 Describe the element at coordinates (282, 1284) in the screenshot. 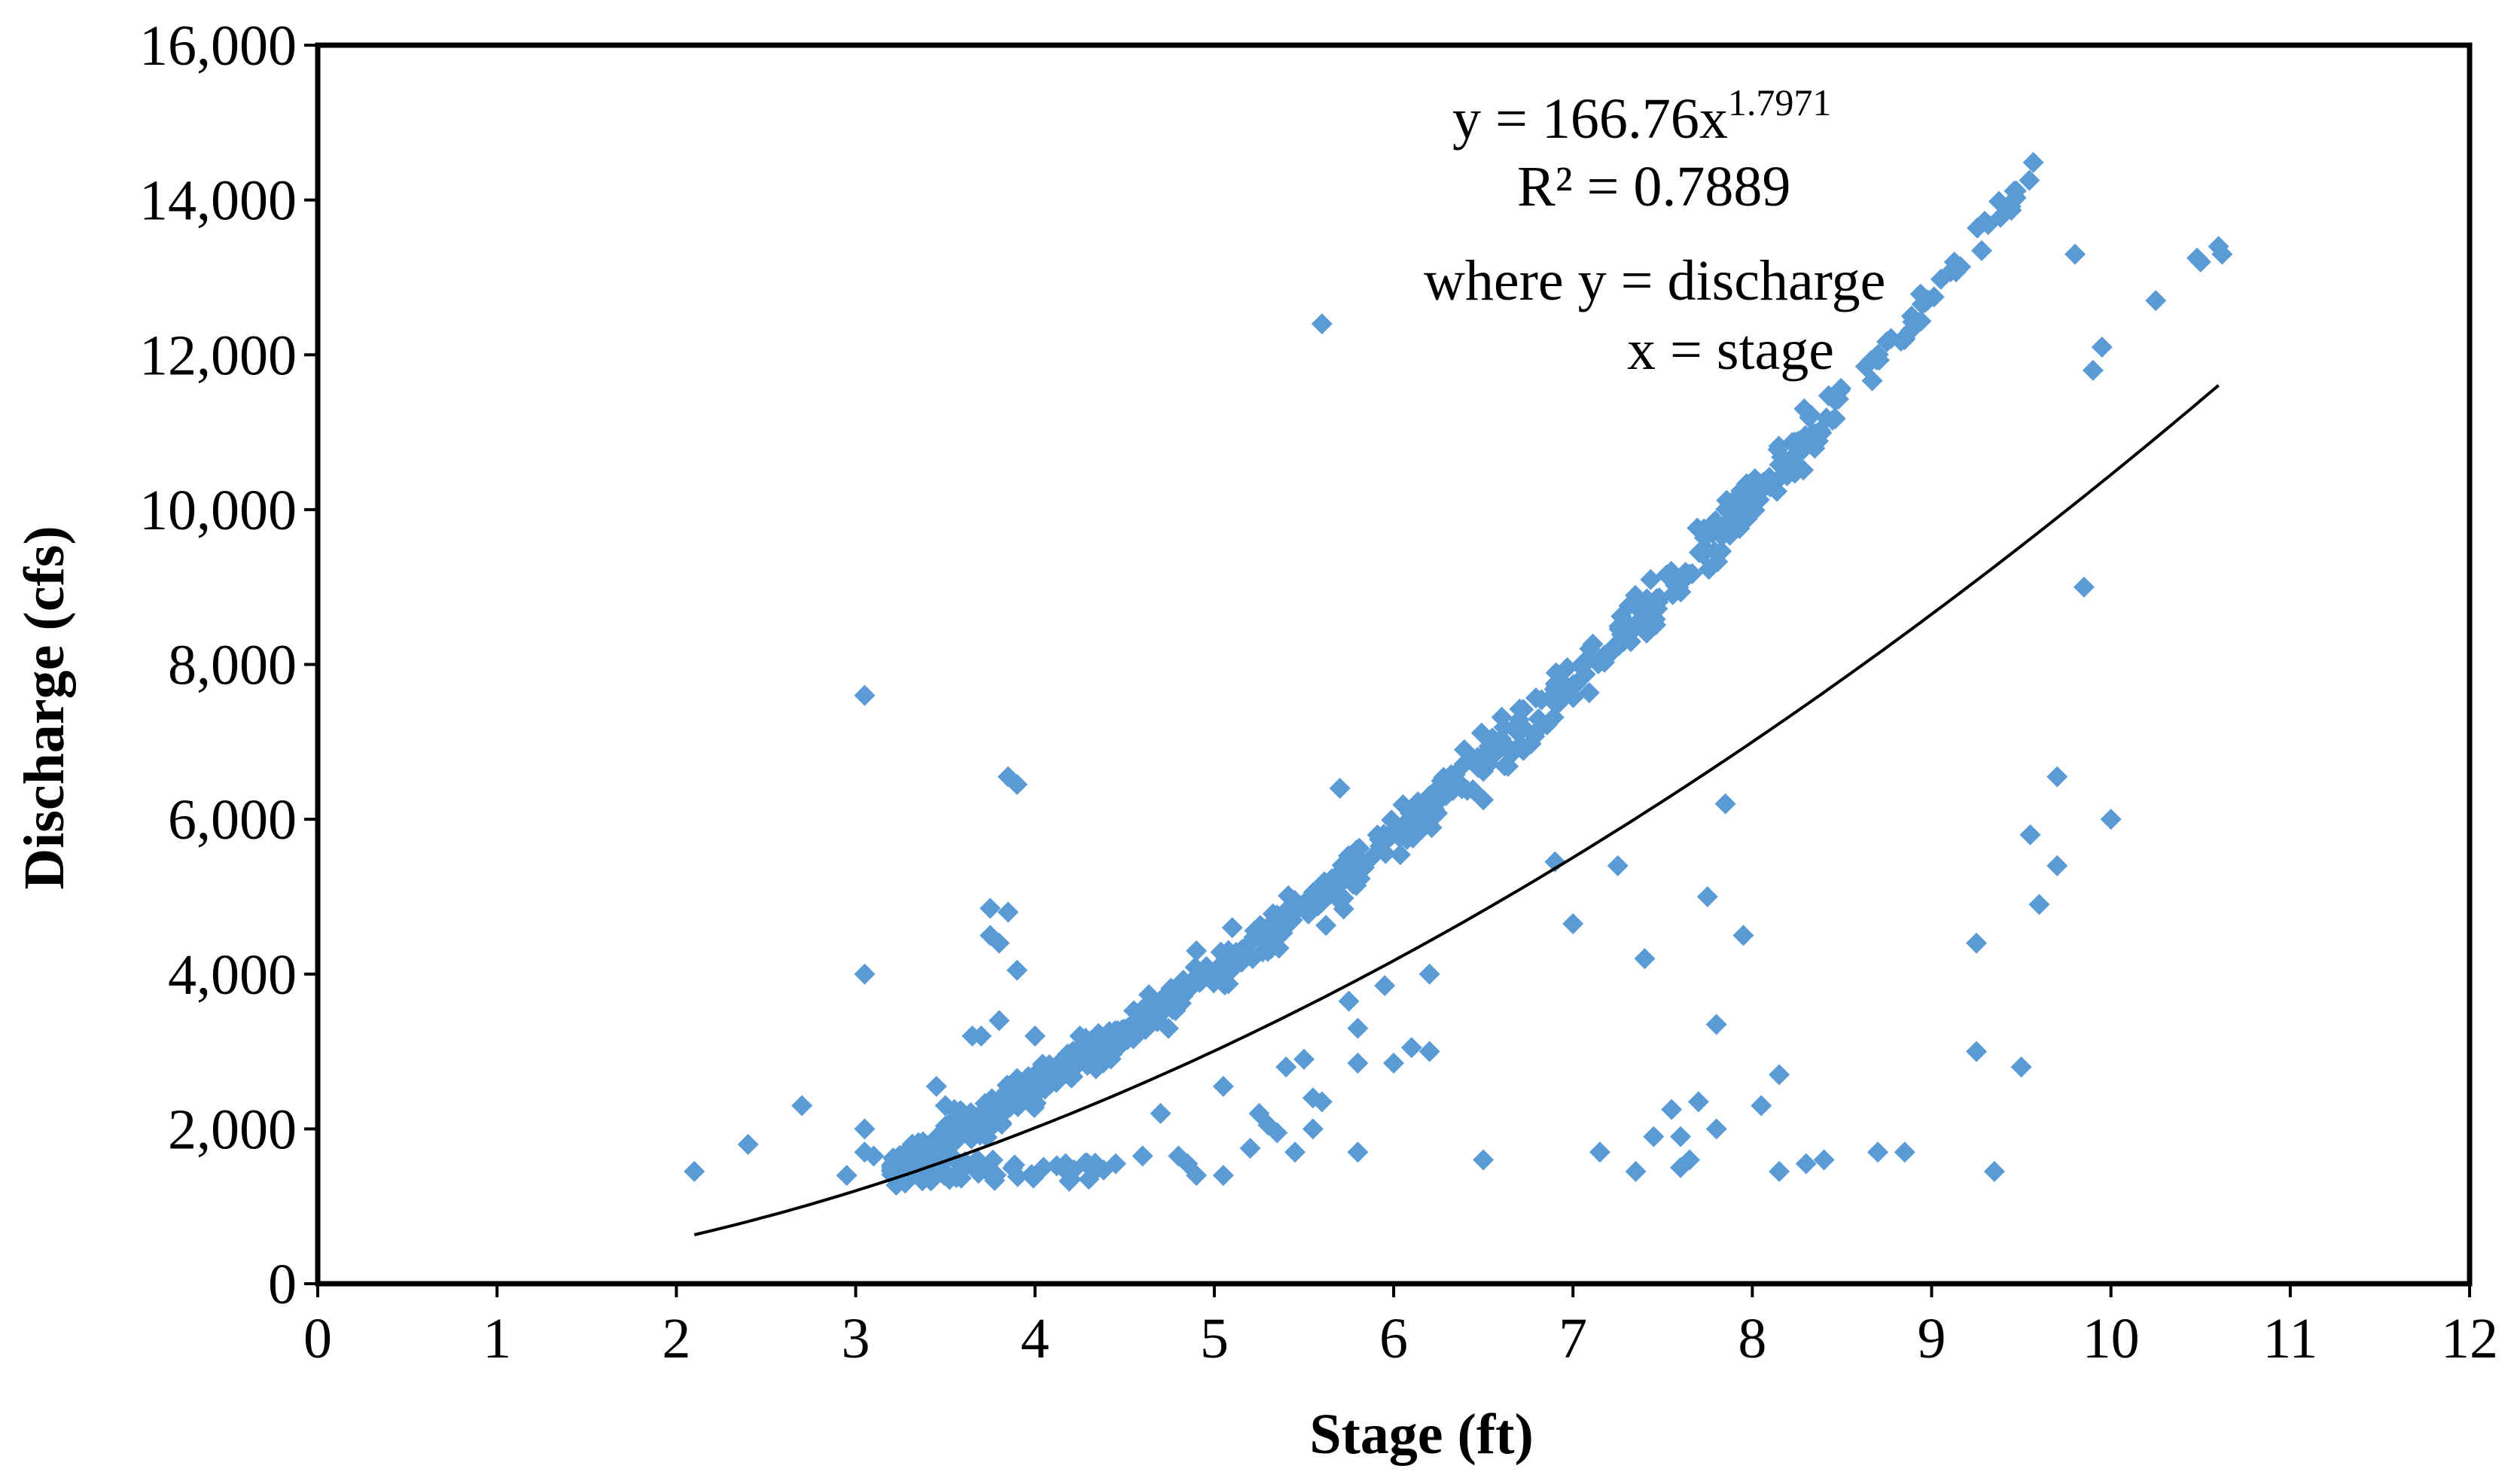

I see `y-tick-label: 0` at that location.